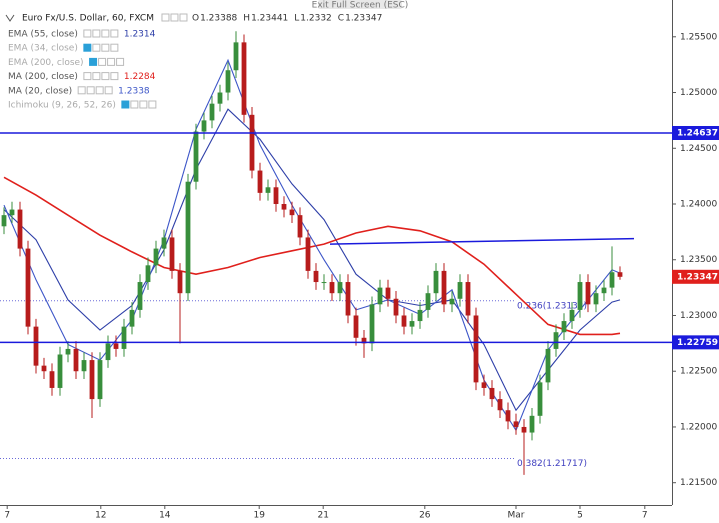 The height and width of the screenshot is (523, 719). Describe the element at coordinates (698, 316) in the screenshot. I see `y-tick-label: 1.23000` at that location.